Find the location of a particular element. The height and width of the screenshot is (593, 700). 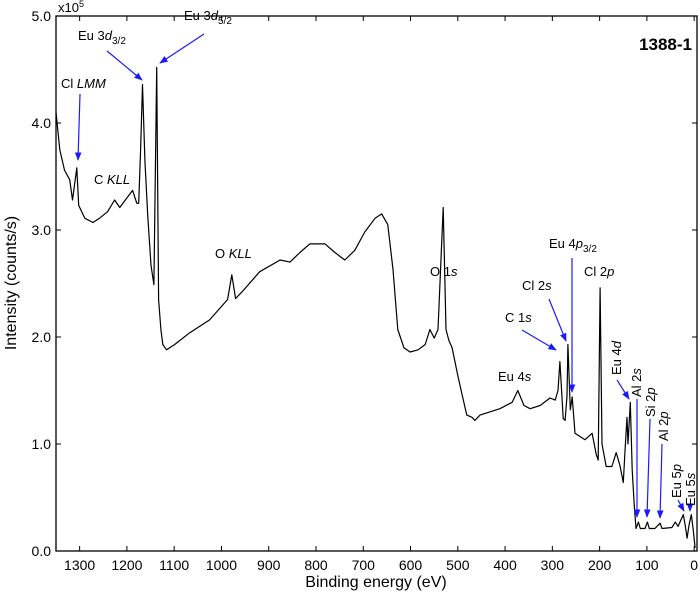

x-tick-label: 0 is located at coordinates (694, 565).